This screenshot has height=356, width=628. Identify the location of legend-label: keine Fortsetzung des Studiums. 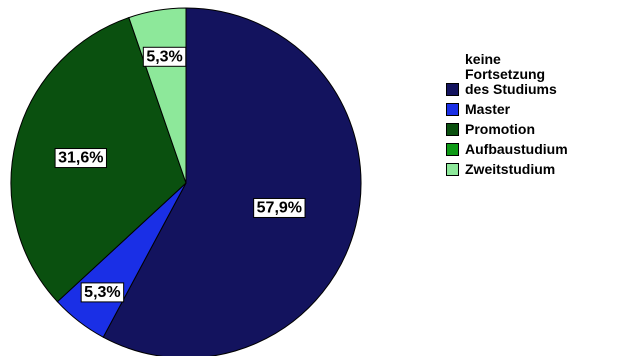
(511, 74).